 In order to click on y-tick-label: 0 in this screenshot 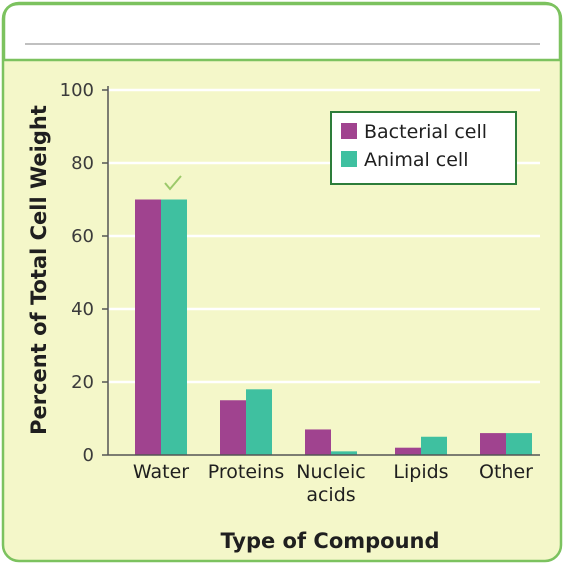, I will do `click(88, 455)`.